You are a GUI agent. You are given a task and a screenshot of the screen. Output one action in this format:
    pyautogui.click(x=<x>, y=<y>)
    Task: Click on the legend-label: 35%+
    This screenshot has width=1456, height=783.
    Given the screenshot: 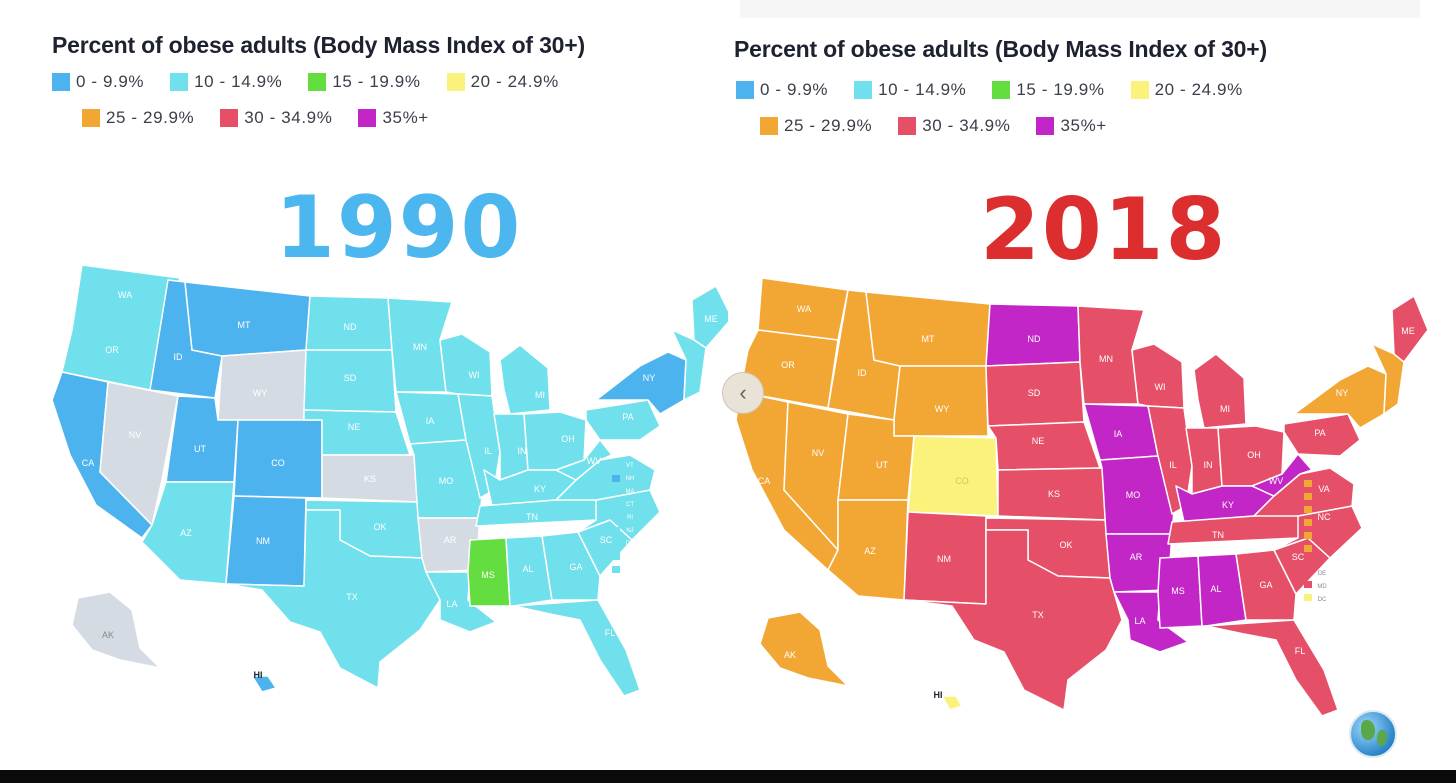 What is the action you would take?
    pyautogui.click(x=1083, y=125)
    